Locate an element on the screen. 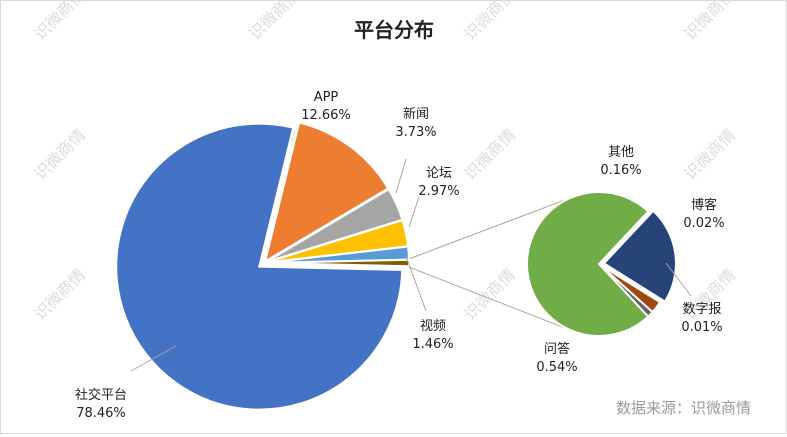 The width and height of the screenshot is (787, 437). data-label-value: 2.97% is located at coordinates (438, 191).